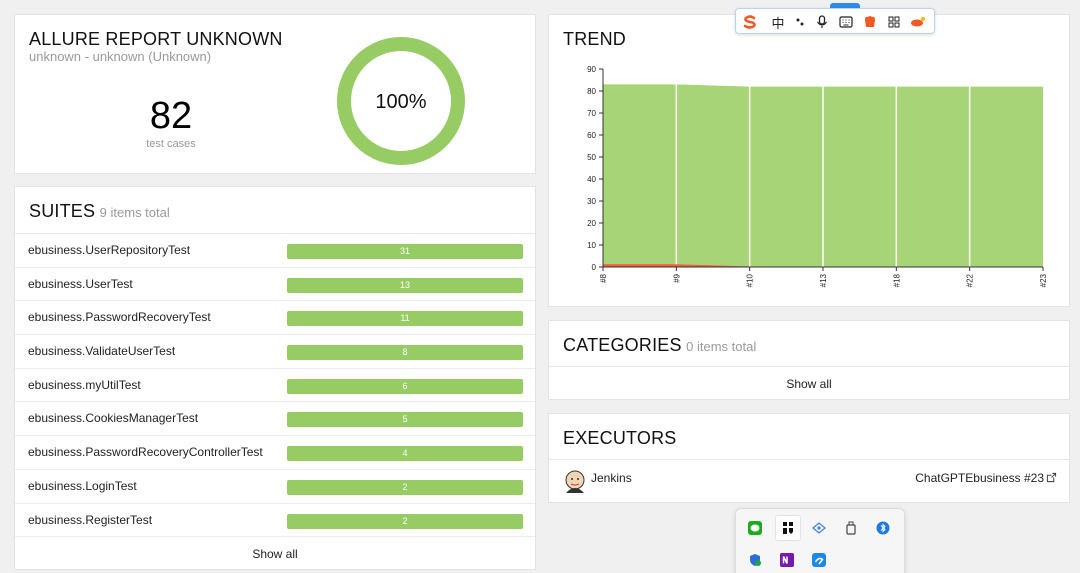 The width and height of the screenshot is (1080, 573). Describe the element at coordinates (851, 528) in the screenshot. I see `usb-drive-icon` at that location.